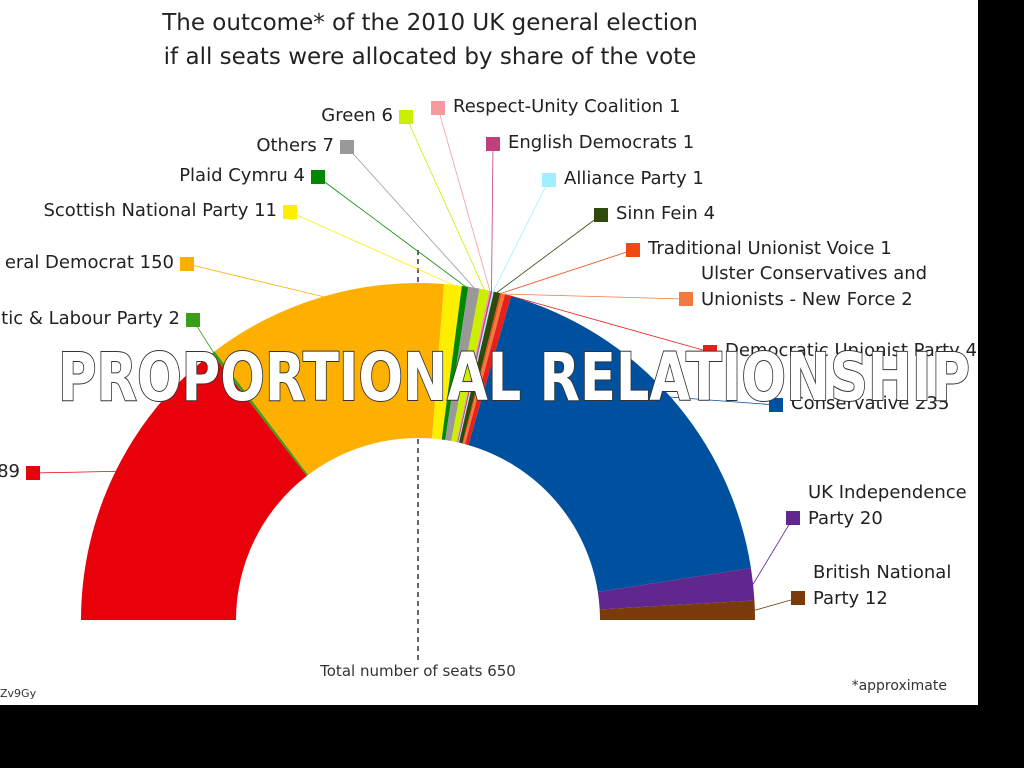 This screenshot has width=1024, height=768. Describe the element at coordinates (501, 671) in the screenshot. I see `total-value: 650` at that location.